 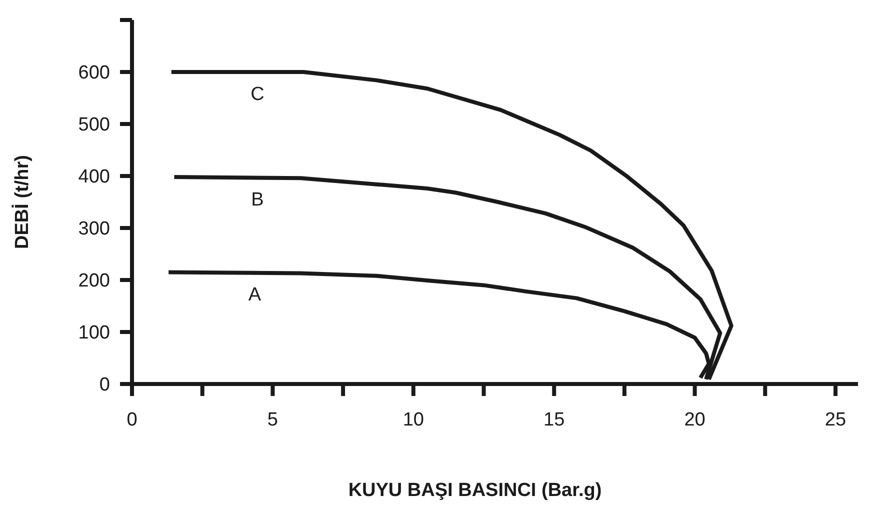 What do you see at coordinates (94, 73) in the screenshot?
I see `y-tick-label: 600` at bounding box center [94, 73].